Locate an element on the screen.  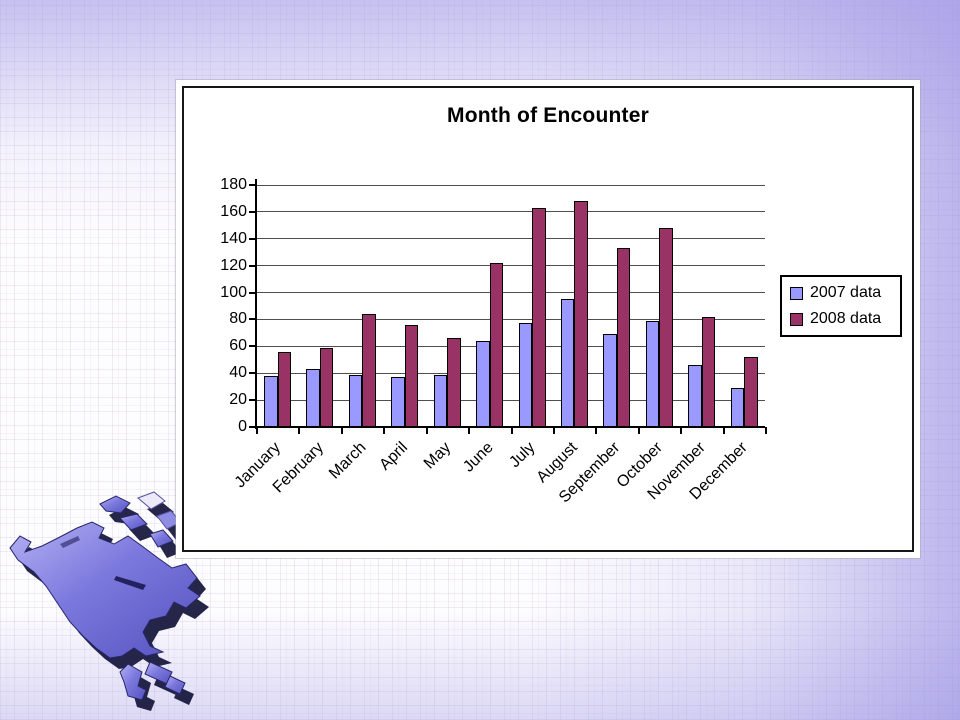
bar-2007-August is located at coordinates (567, 363).